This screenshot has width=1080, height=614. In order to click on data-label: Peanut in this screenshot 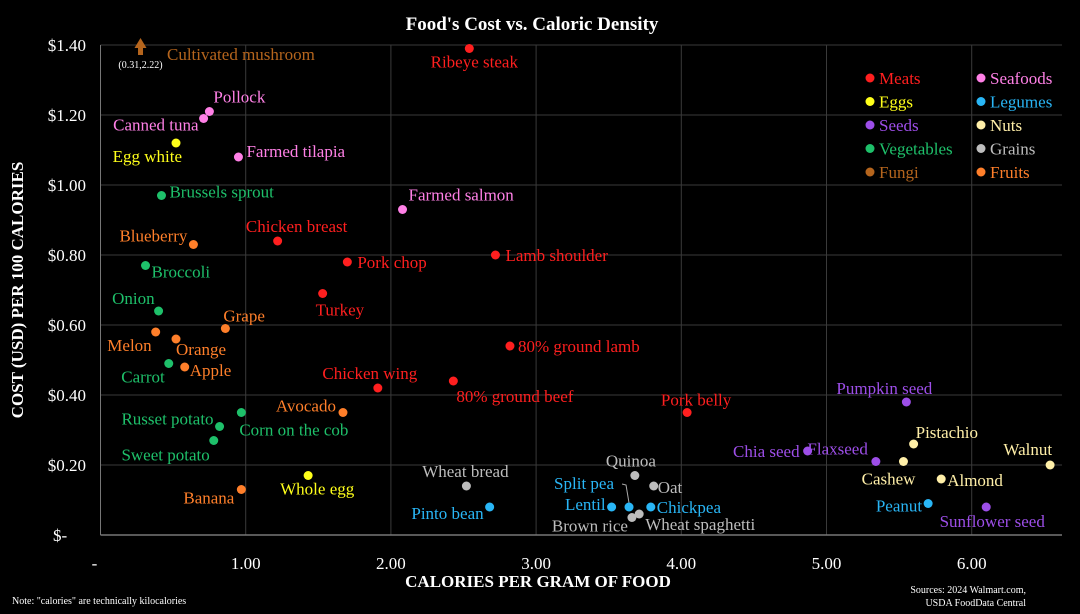, I will do `click(899, 506)`.